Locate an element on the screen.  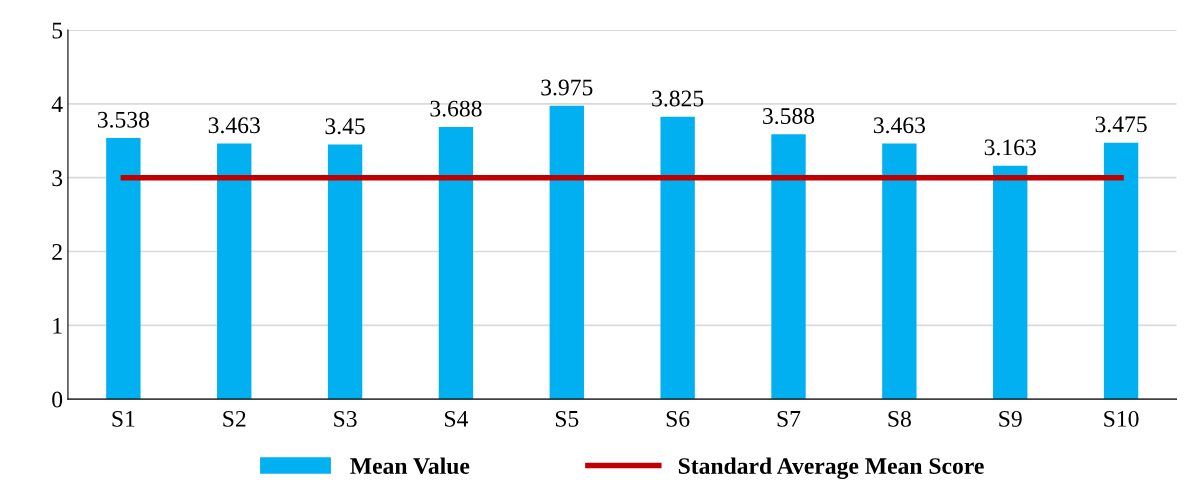
x-tick-label: S5 is located at coordinates (567, 418).